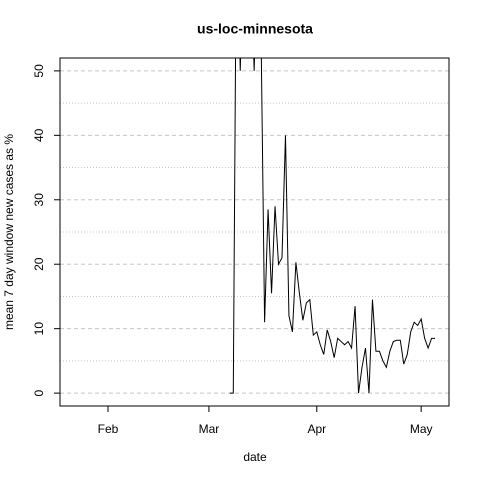 The image size is (480, 480). What do you see at coordinates (39, 392) in the screenshot?
I see `y-tick-label: 0` at bounding box center [39, 392].